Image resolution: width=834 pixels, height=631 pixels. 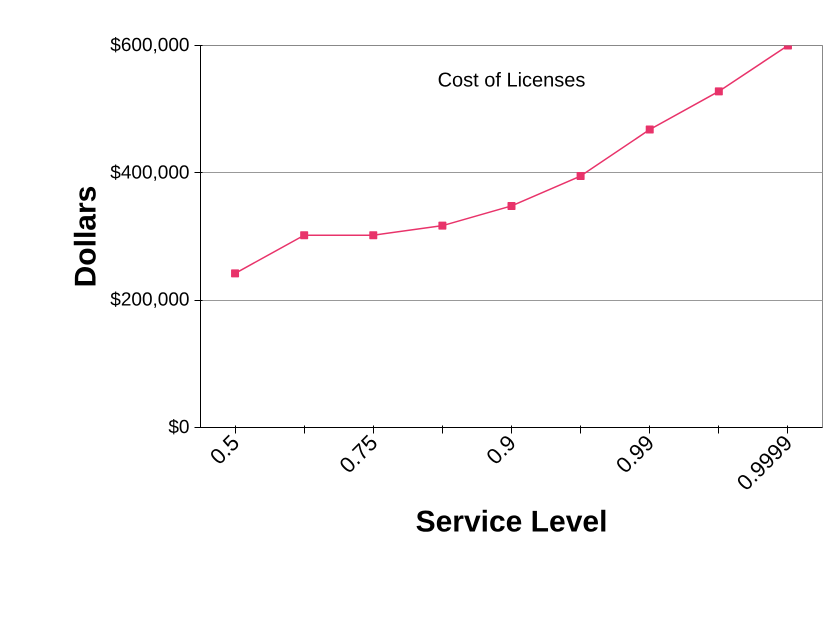 I want to click on annotation: Cost of Licenses, so click(x=512, y=80).